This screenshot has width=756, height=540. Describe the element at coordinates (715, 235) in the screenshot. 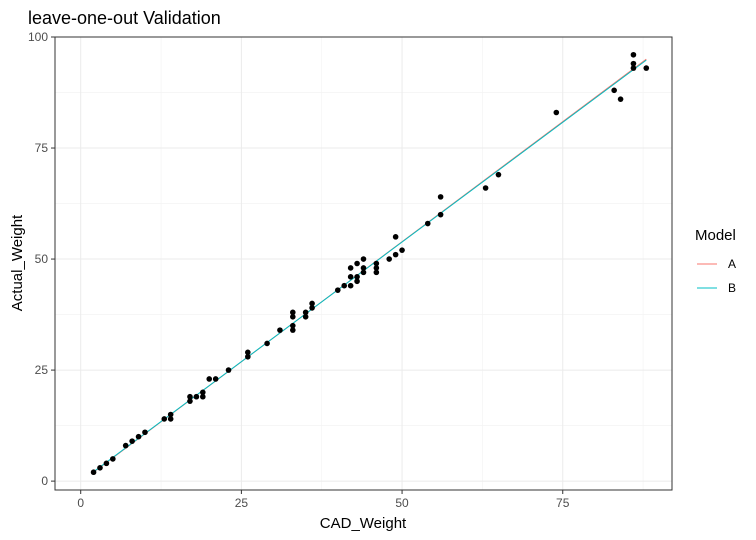

I see `legend-title: Model` at that location.